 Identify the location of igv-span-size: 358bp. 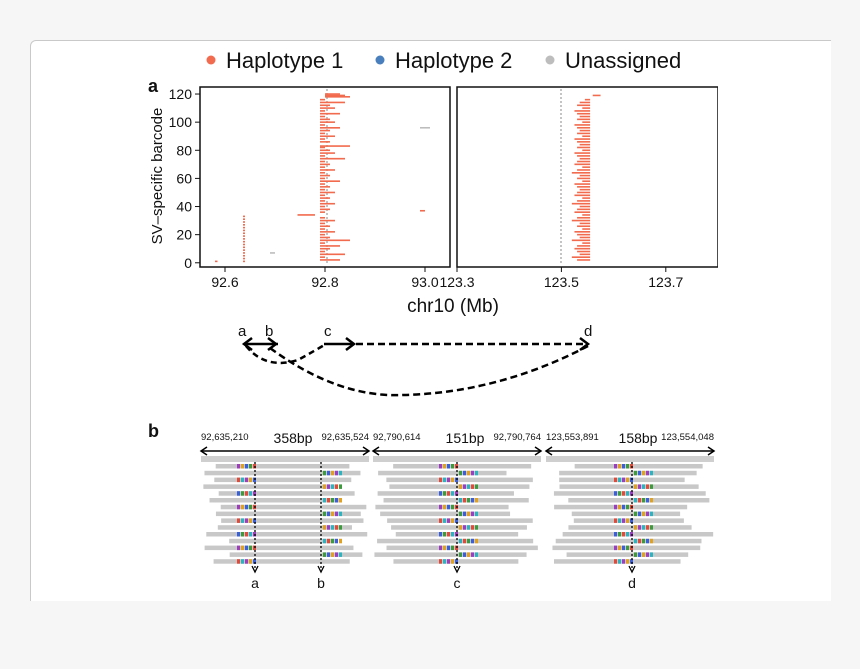
(293, 438).